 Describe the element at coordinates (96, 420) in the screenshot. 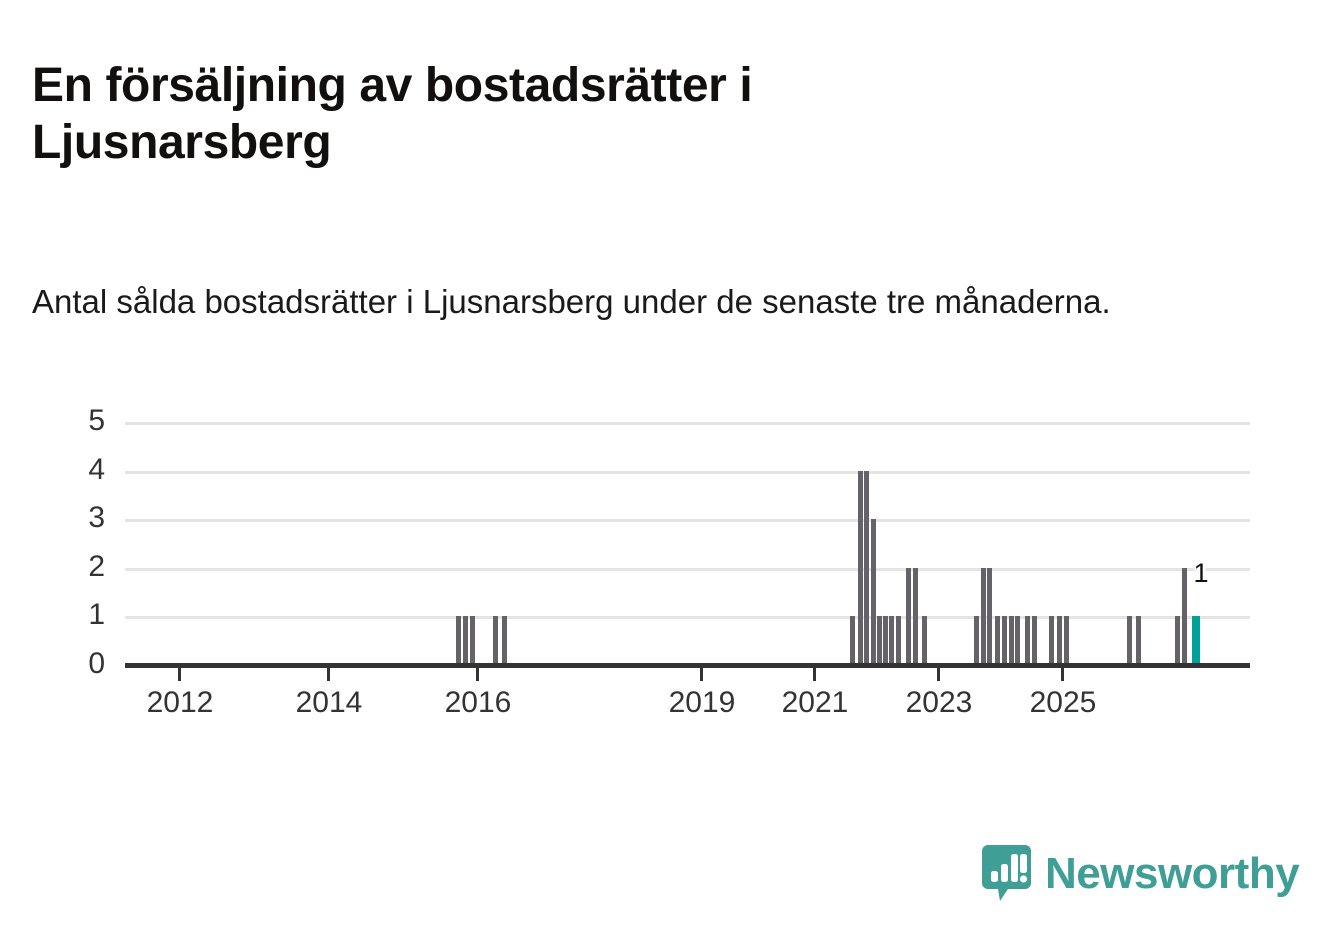

I see `y-axis-tick-label: 5` at that location.